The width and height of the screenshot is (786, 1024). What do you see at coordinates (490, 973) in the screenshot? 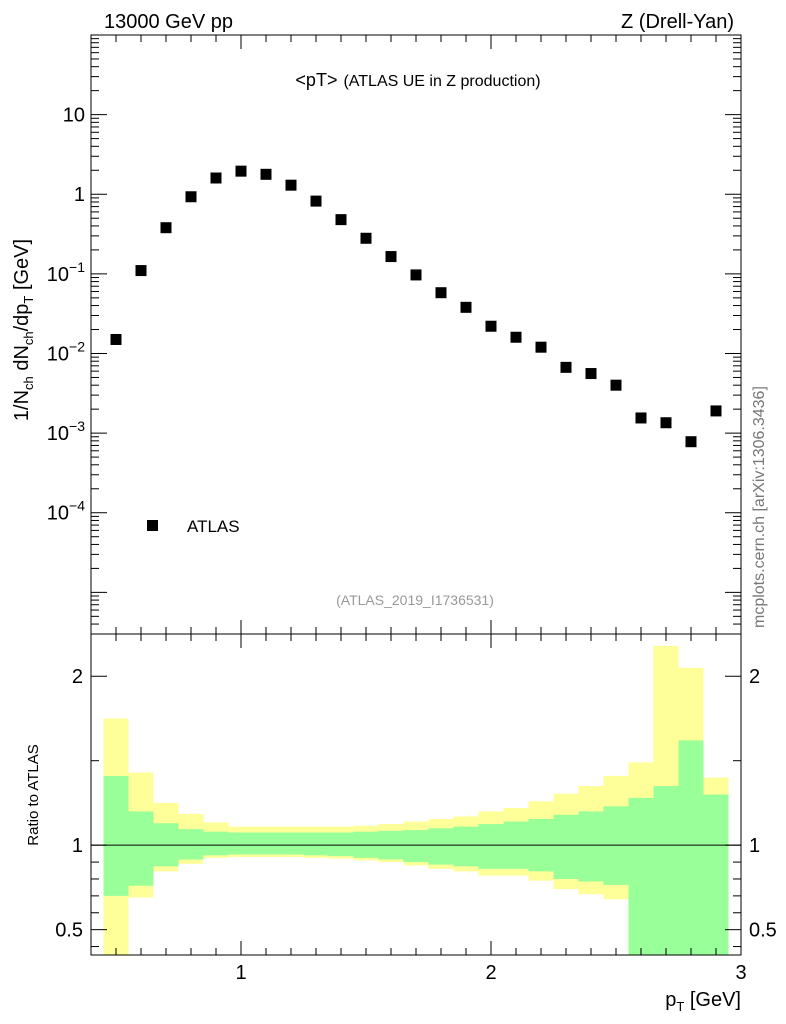
I see `x-tick-label: 2` at bounding box center [490, 973].